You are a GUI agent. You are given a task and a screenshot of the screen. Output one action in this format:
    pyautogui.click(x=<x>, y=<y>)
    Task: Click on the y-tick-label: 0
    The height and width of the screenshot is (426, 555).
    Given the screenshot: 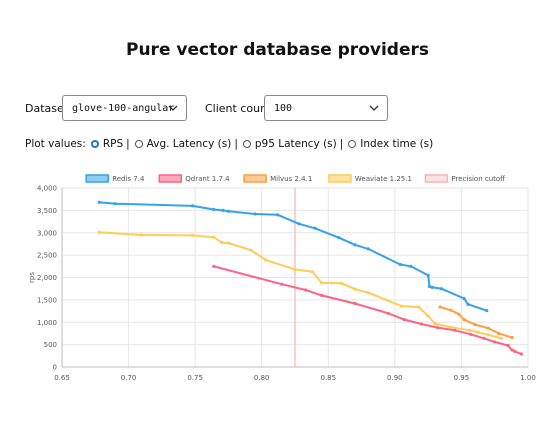 What is the action you would take?
    pyautogui.click(x=55, y=368)
    